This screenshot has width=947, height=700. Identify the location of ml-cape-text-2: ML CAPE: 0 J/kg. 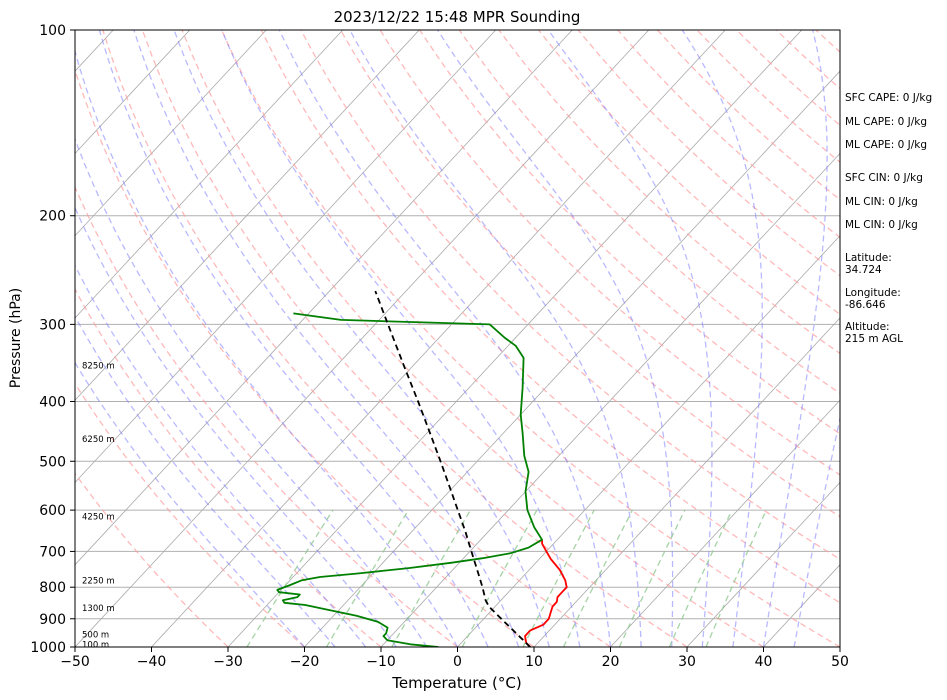
(886, 145).